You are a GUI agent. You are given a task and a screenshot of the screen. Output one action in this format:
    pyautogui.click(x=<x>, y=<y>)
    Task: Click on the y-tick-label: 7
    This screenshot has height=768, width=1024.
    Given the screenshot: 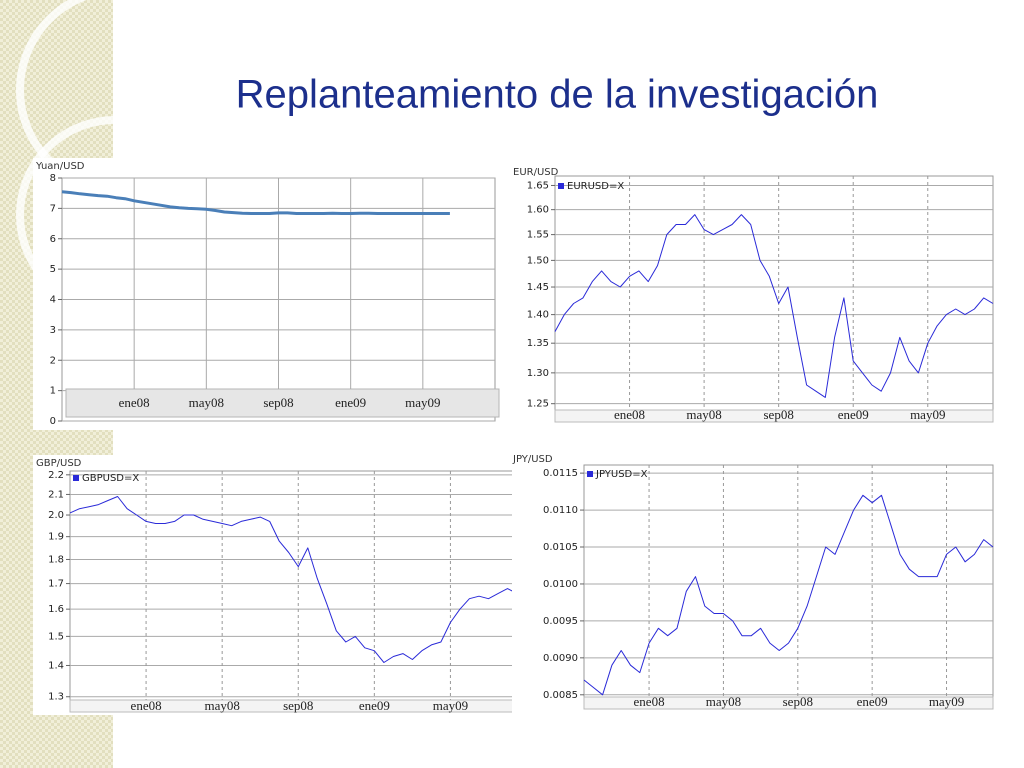 What is the action you would take?
    pyautogui.click(x=53, y=208)
    